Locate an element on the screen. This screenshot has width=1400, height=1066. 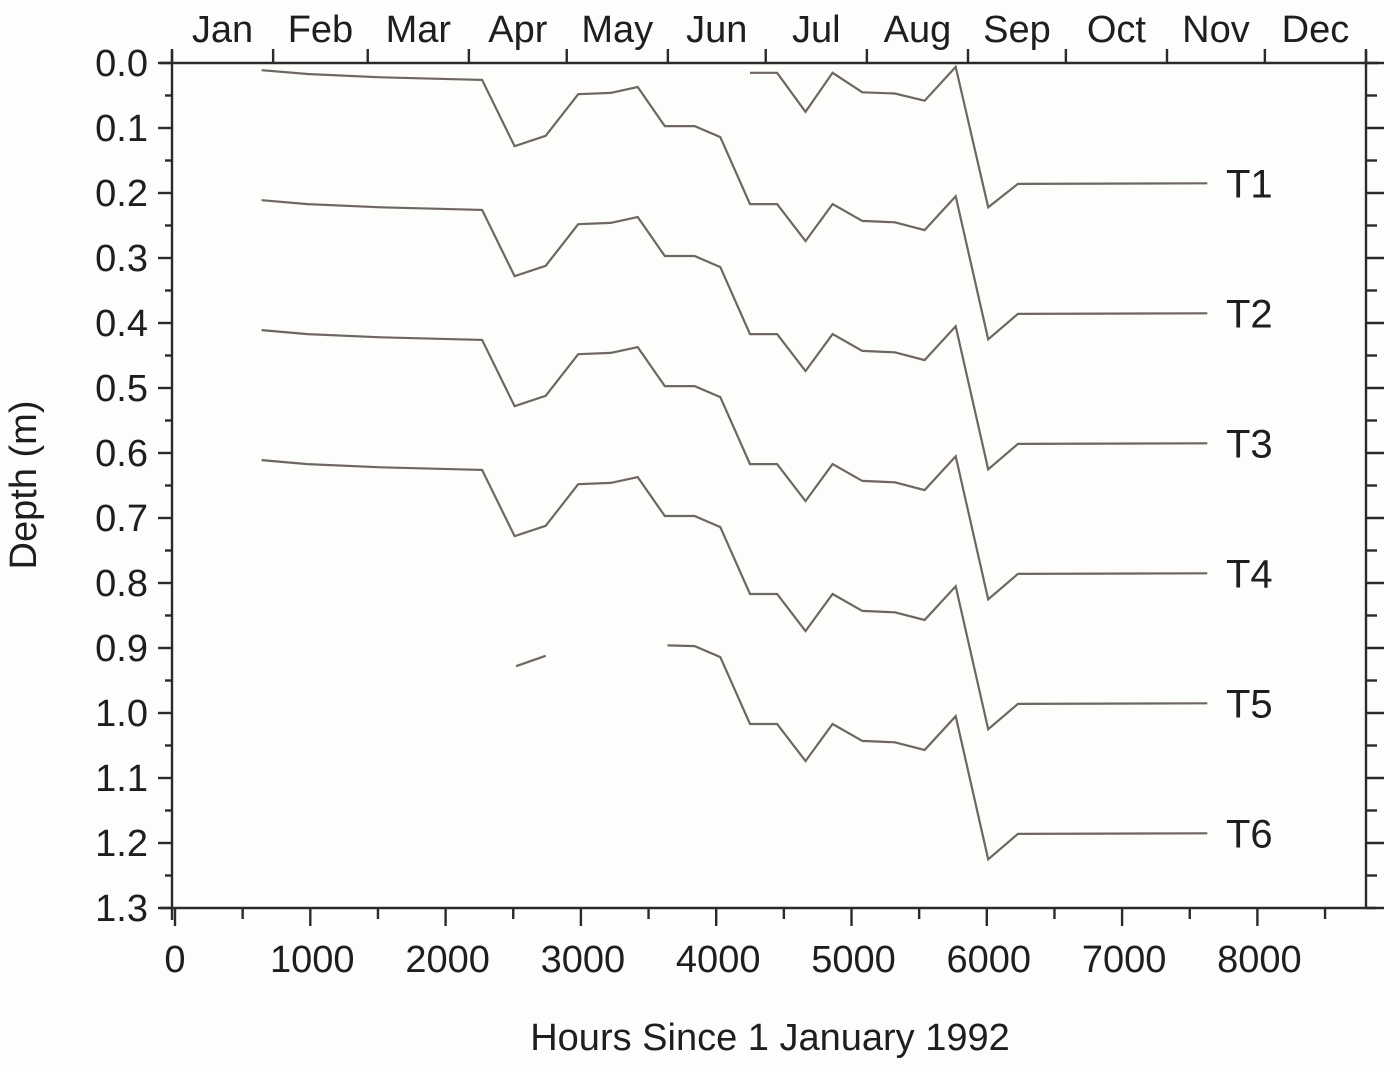
series-label-t2: T2 is located at coordinates (1249, 314).